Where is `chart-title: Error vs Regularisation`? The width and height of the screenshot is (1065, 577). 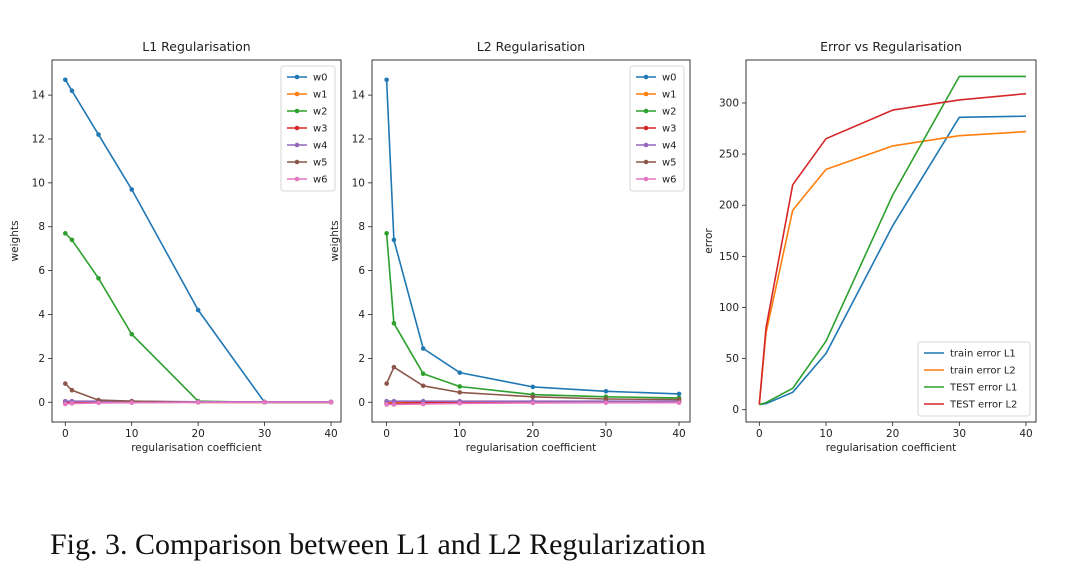
chart-title: Error vs Regularisation is located at coordinates (891, 46).